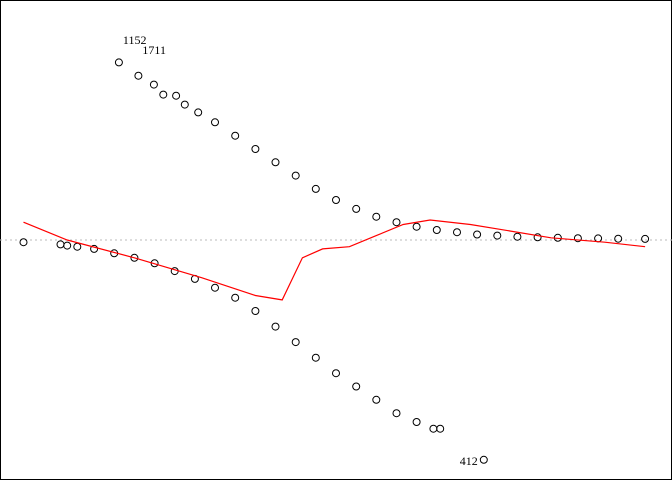  Describe the element at coordinates (154, 50) in the screenshot. I see `point-label-1711: 1711` at that location.